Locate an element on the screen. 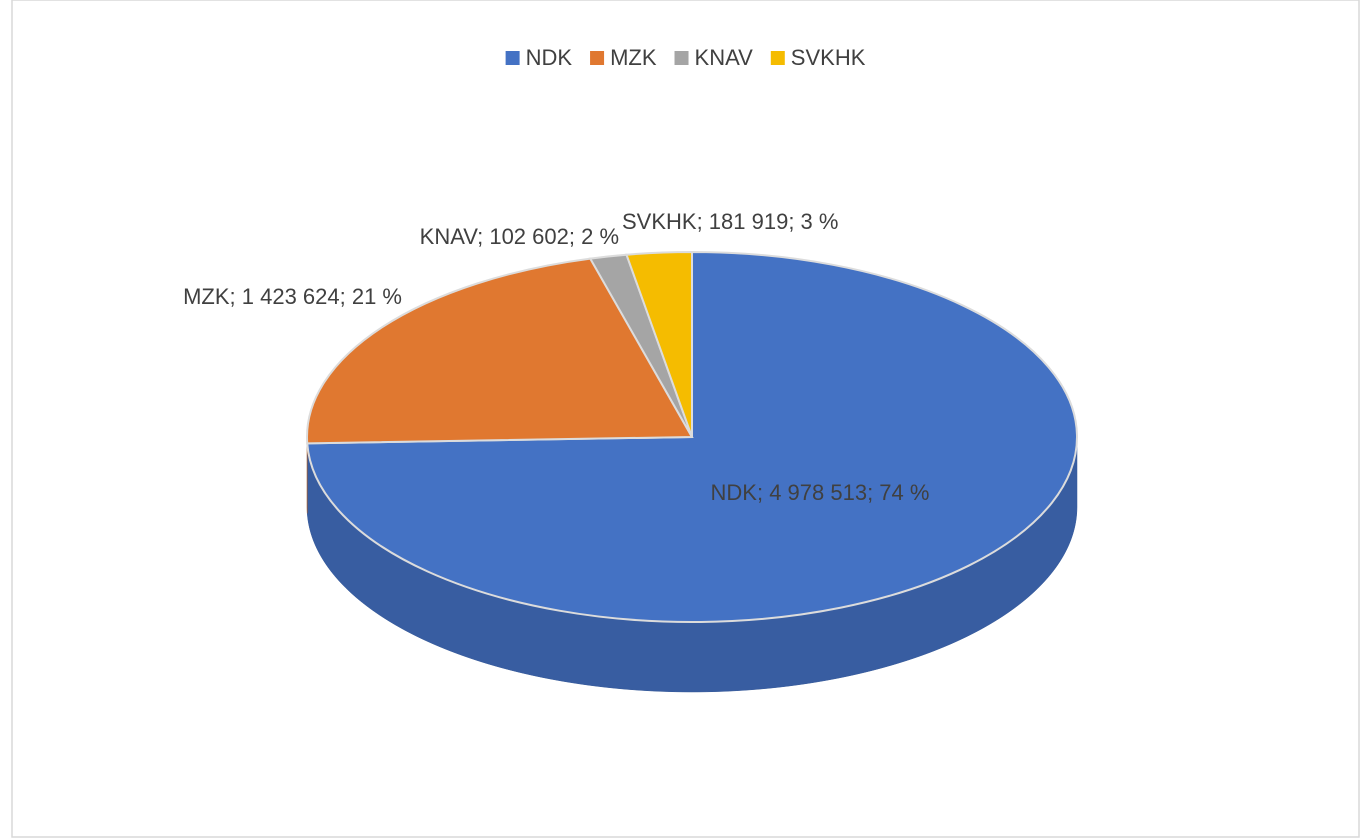  legend: NDK MZK KNAV SVKHK is located at coordinates (685, 57).